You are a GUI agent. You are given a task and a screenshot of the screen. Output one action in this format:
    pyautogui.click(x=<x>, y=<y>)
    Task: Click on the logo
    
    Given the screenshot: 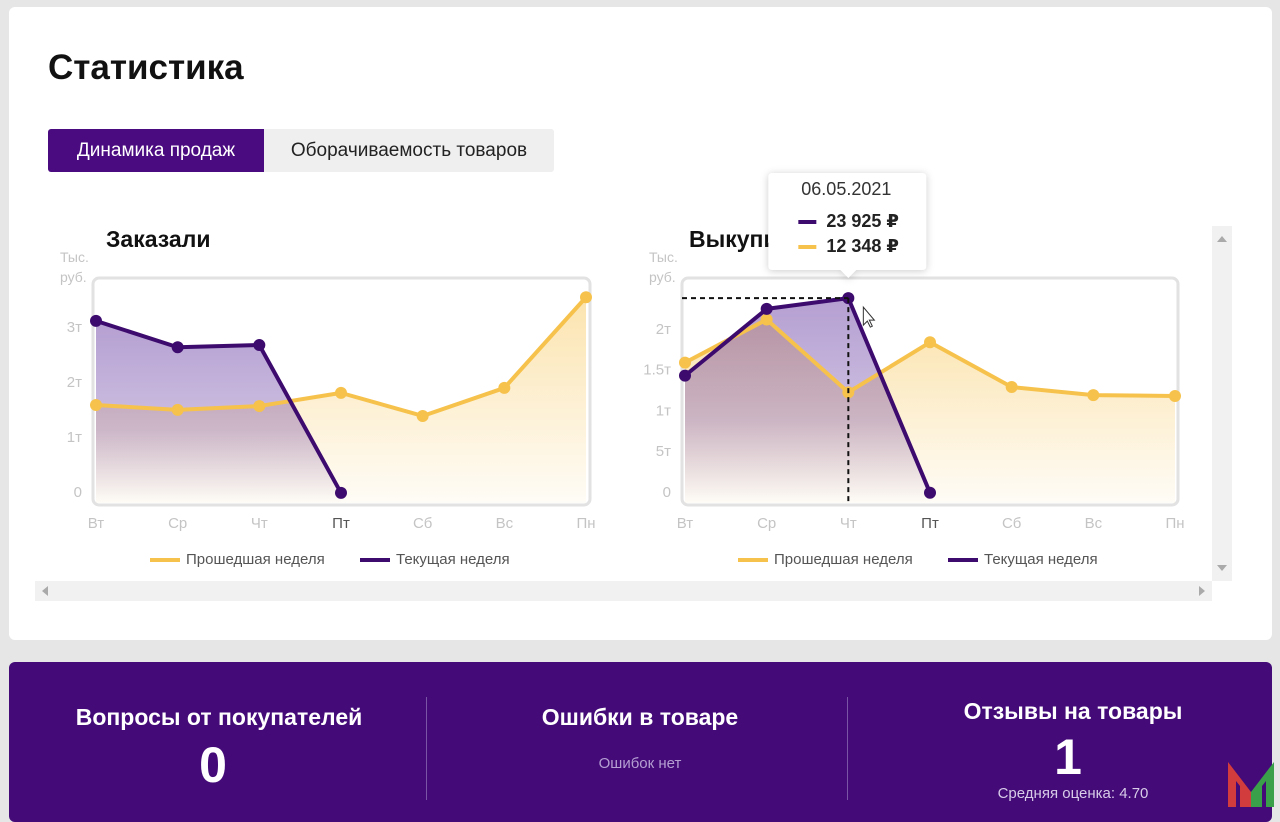 What is the action you would take?
    pyautogui.click(x=1251, y=784)
    